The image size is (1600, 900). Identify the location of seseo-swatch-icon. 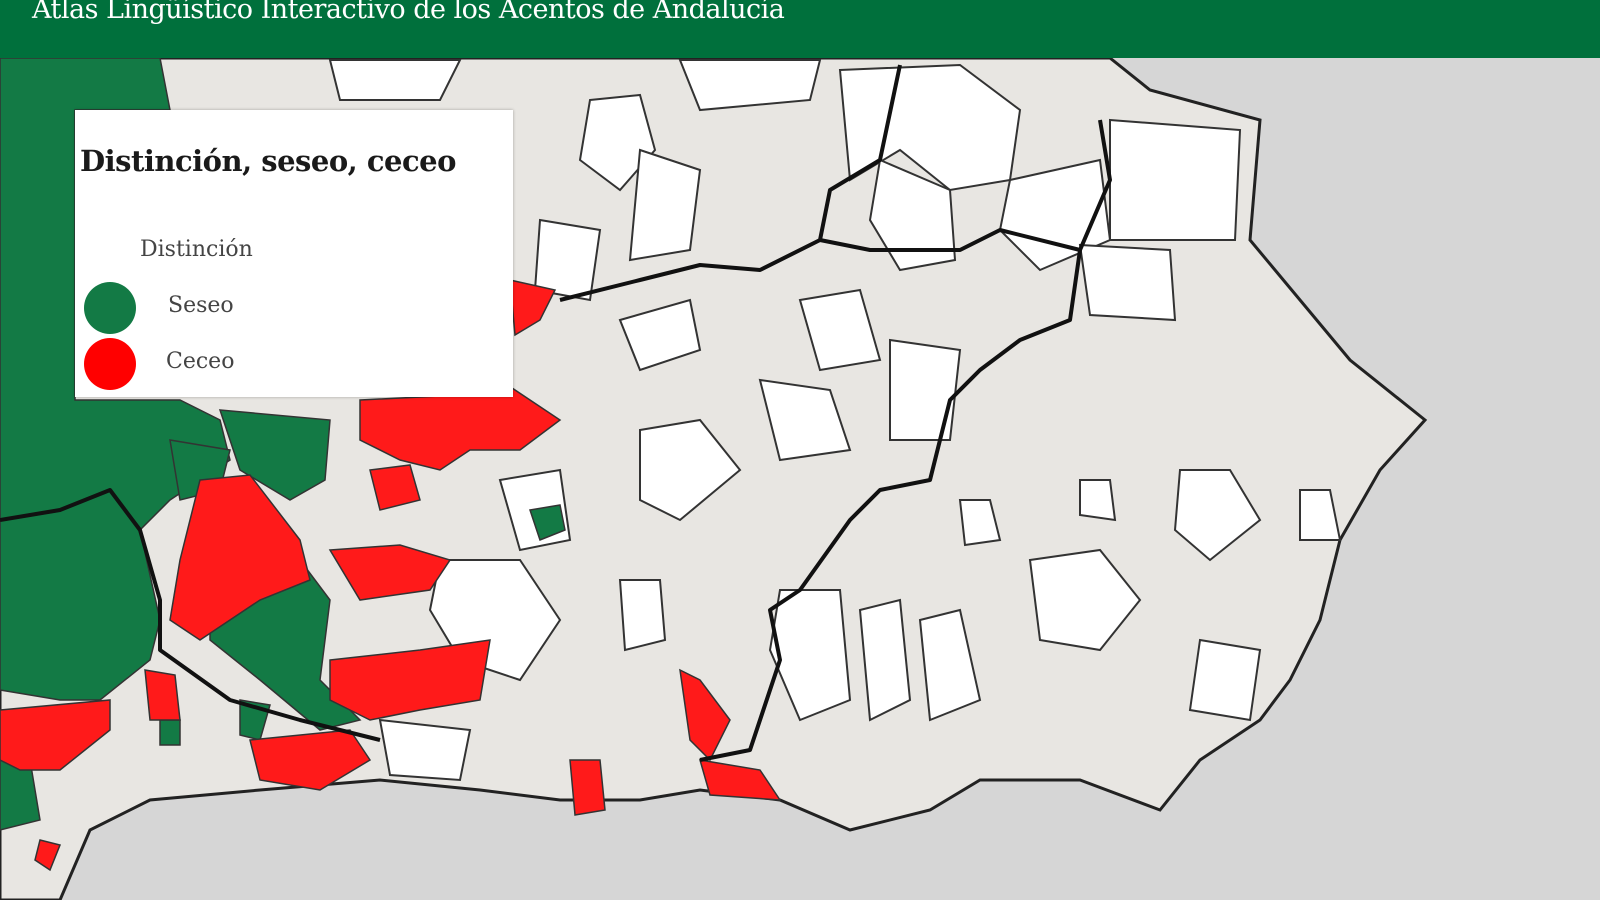
(110, 308).